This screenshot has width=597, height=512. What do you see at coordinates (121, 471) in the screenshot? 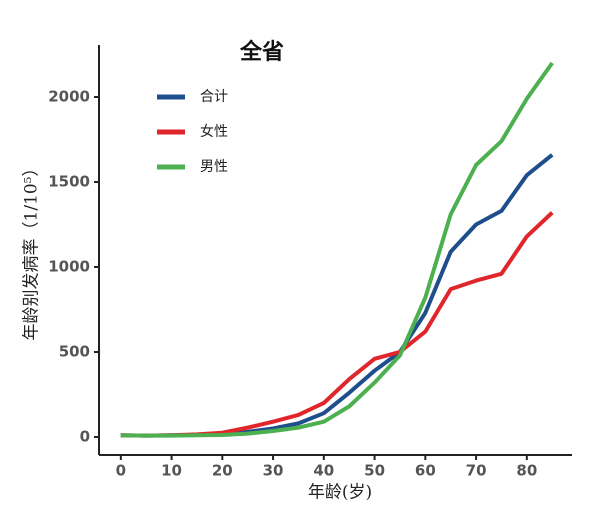
I see `x-tick-label: 0` at bounding box center [121, 471].